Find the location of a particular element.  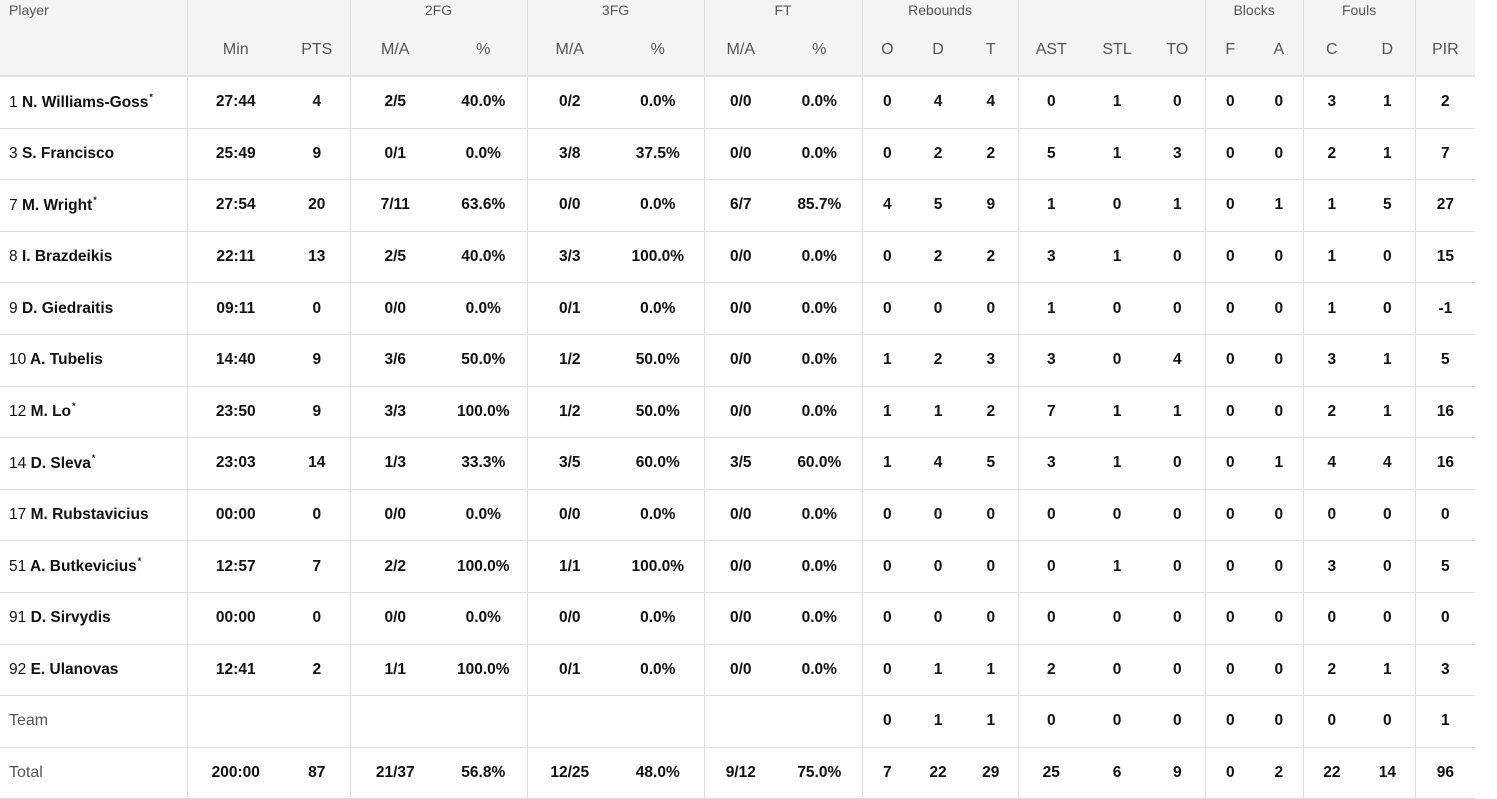

player-name: N. Williams-Goss is located at coordinates (85, 102).